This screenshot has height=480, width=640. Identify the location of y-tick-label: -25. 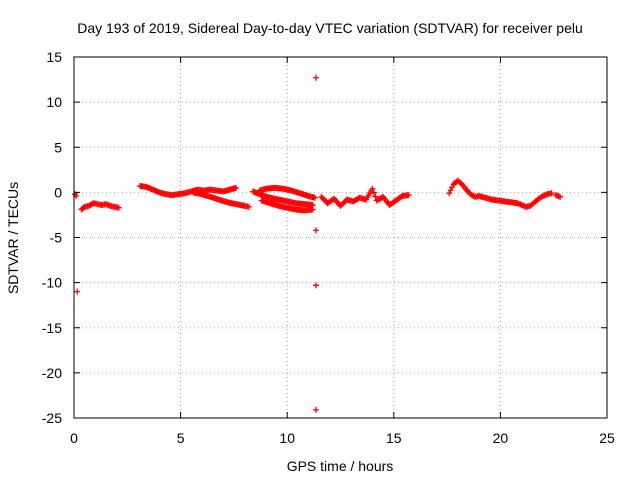
(52, 418).